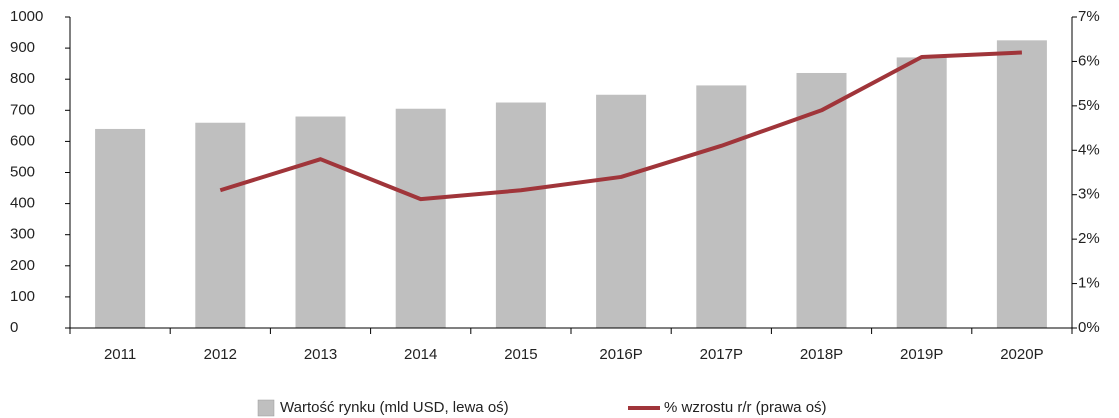 This screenshot has width=1119, height=418. What do you see at coordinates (22, 265) in the screenshot?
I see `y-tick-label: 200` at bounding box center [22, 265].